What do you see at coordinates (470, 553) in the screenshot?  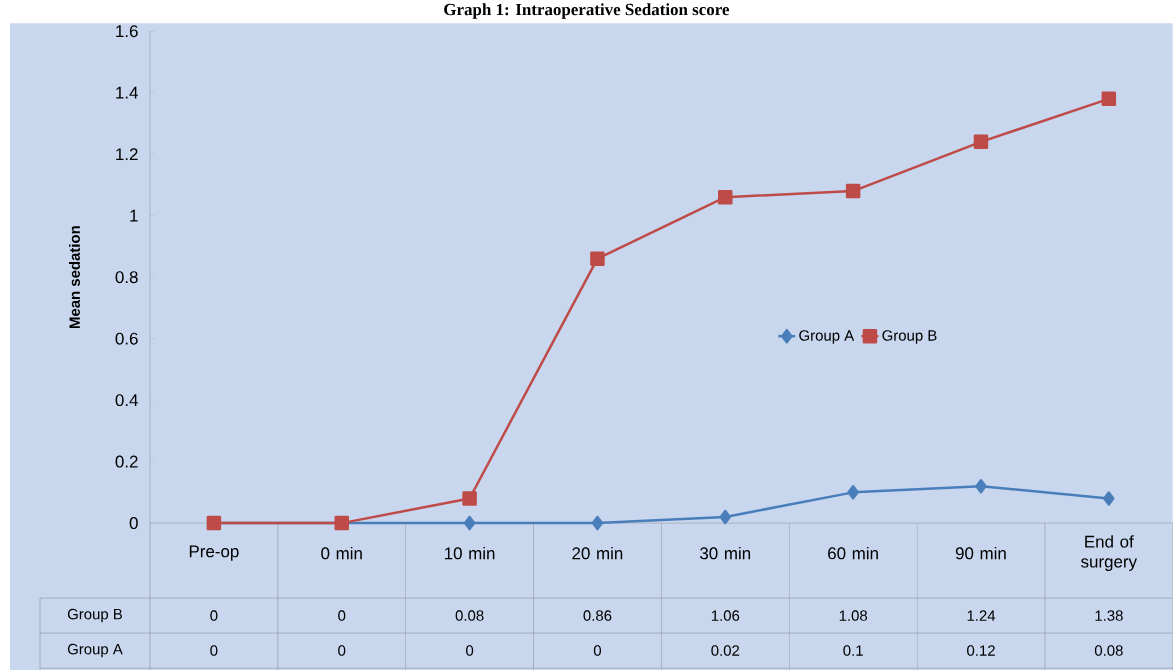 I see `x-tick-label: 10 min` at bounding box center [470, 553].